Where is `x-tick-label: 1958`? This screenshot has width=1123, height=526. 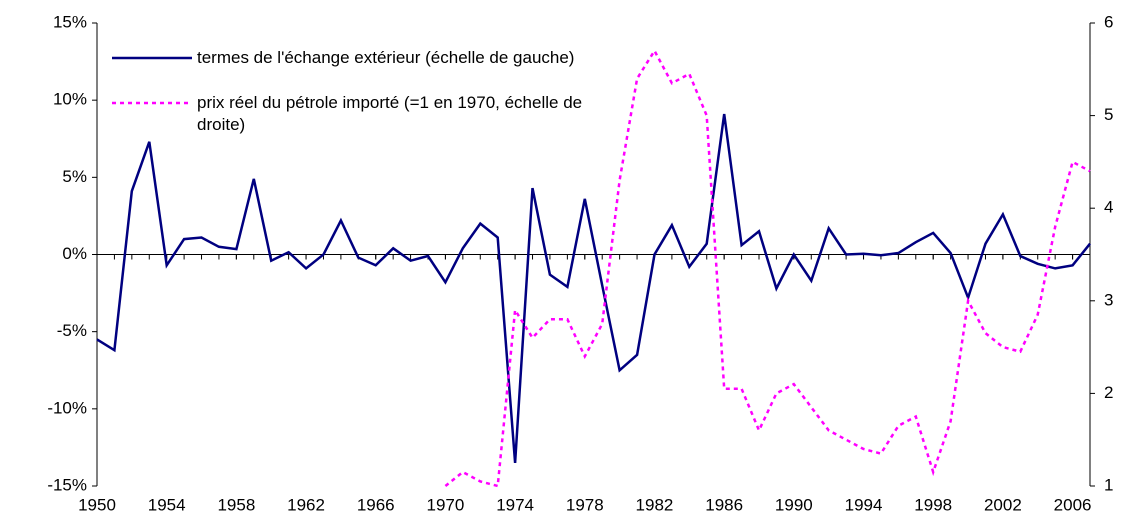
x-tick-label: 1958 is located at coordinates (236, 504).